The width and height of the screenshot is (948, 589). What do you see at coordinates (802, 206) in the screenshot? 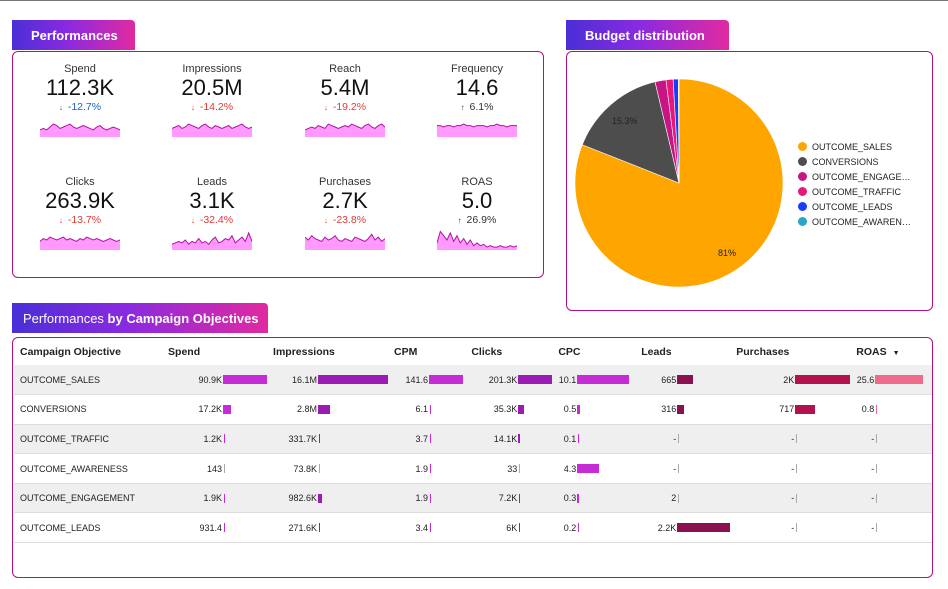
I see `legend-dot-icon` at bounding box center [802, 206].